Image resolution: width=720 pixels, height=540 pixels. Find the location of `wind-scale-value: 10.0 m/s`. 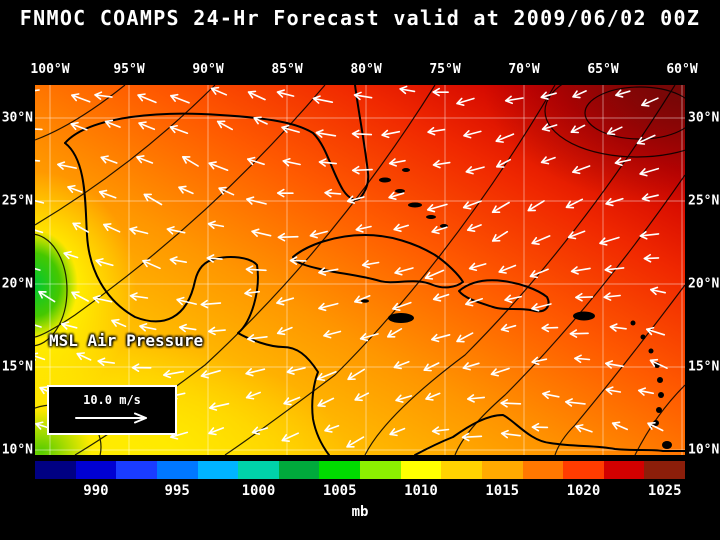

wind-scale-value: 10.0 m/s is located at coordinates (112, 400).